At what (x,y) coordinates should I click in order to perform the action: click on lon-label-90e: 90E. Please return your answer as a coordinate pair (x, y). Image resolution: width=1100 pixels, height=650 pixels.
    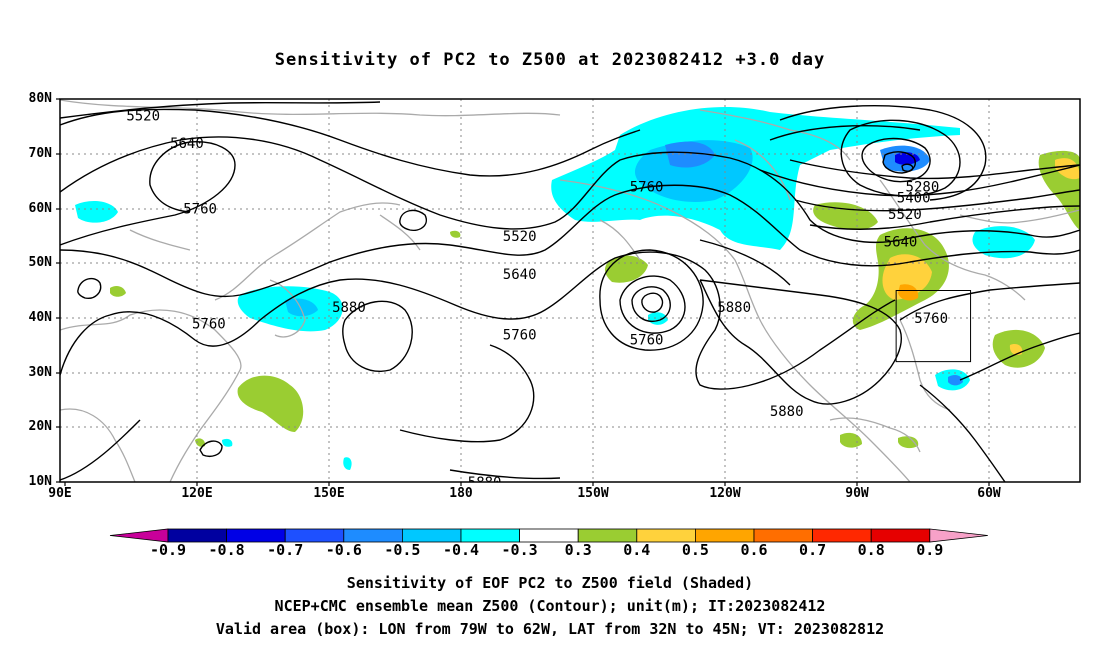
    Looking at the image, I should click on (60, 493).